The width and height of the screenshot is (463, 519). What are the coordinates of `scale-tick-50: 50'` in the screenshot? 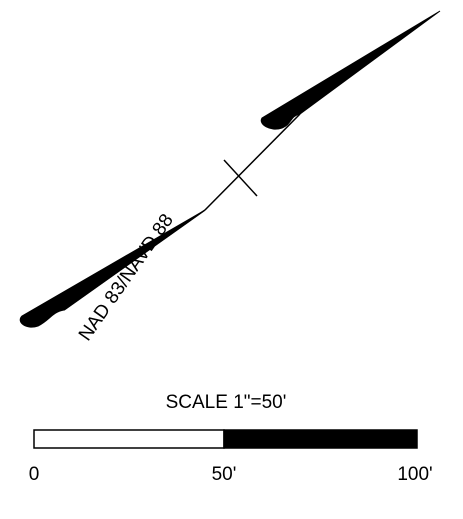 It's located at (224, 474).